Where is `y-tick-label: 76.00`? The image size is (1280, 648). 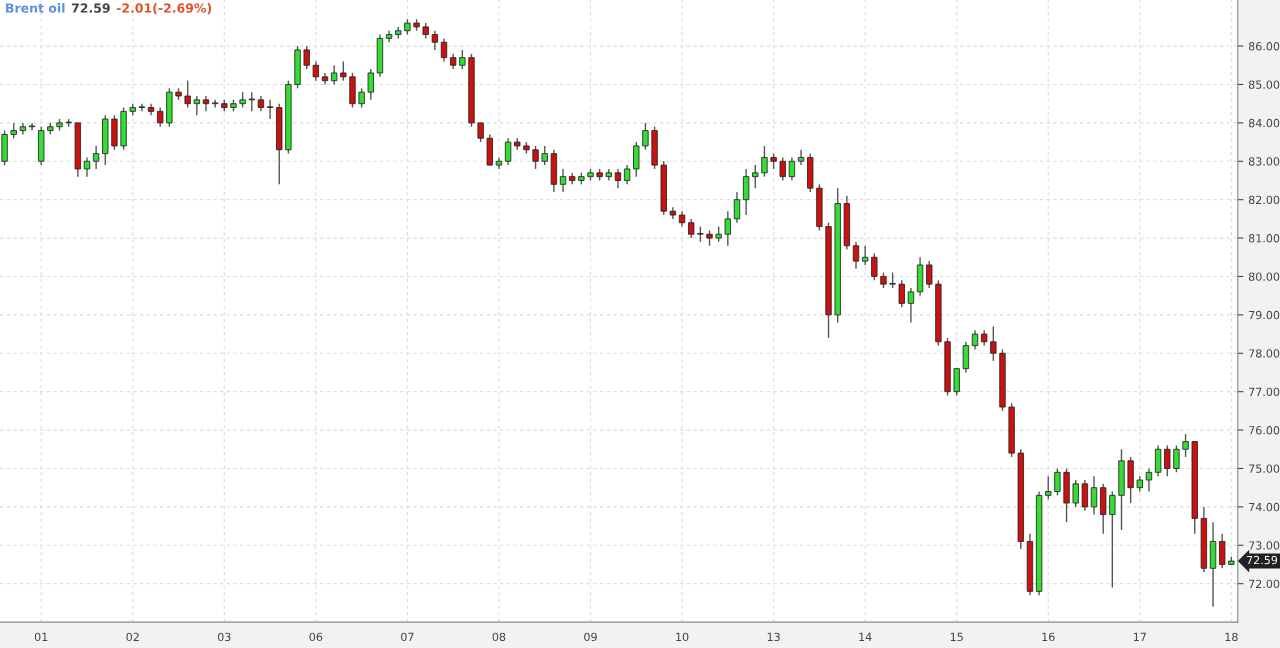
y-tick-label: 76.00 is located at coordinates (1264, 430).